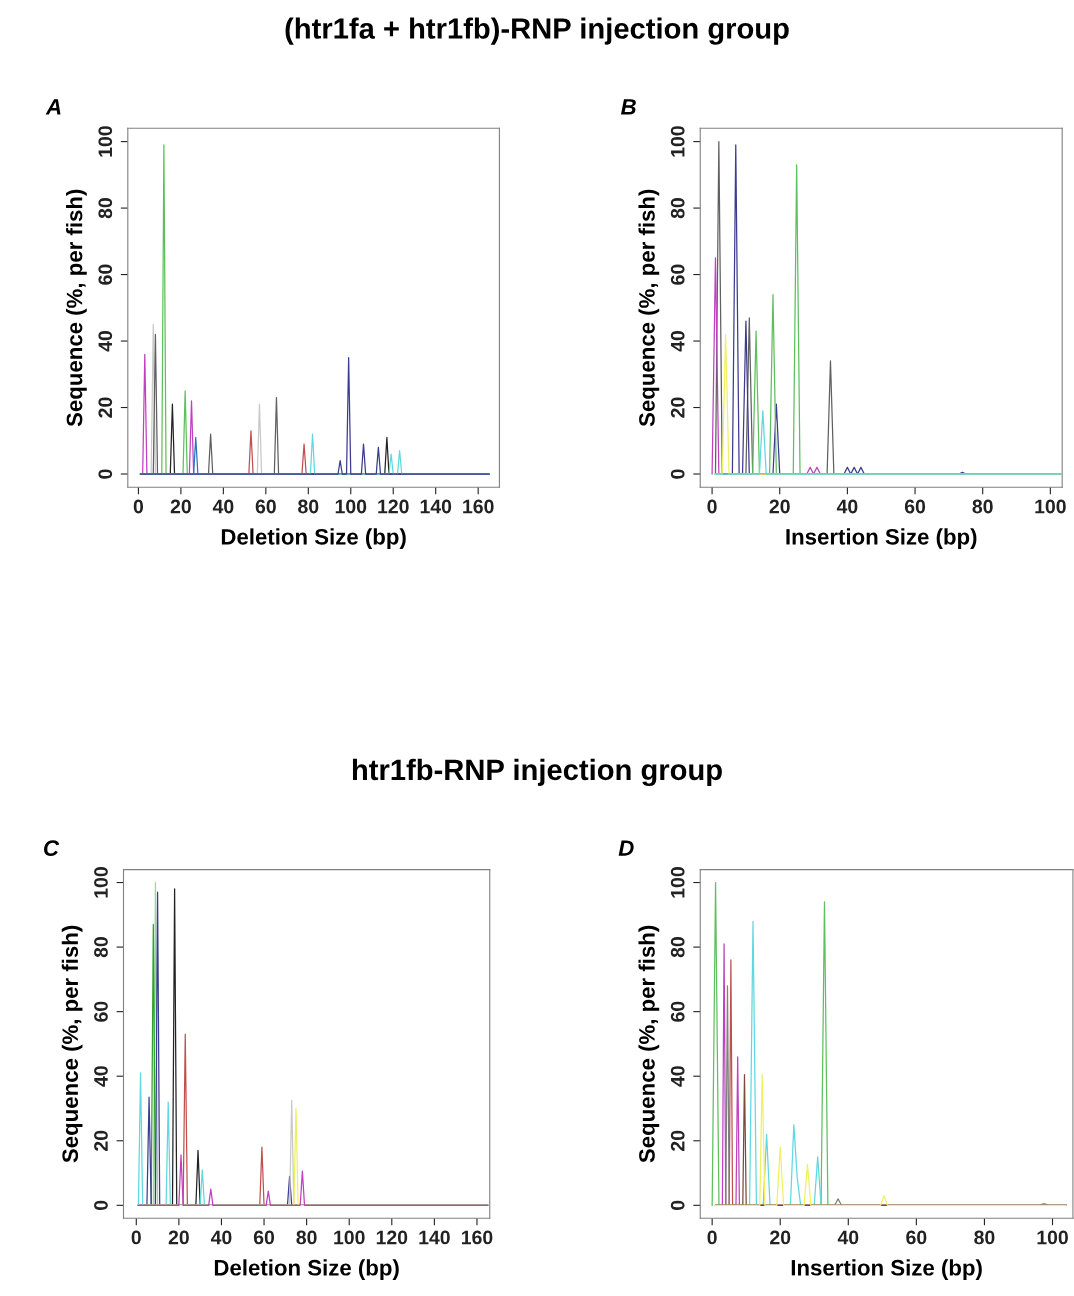 The height and width of the screenshot is (1296, 1074). Describe the element at coordinates (537, 772) in the screenshot. I see `text: htr1fb-RNP injection group` at that location.